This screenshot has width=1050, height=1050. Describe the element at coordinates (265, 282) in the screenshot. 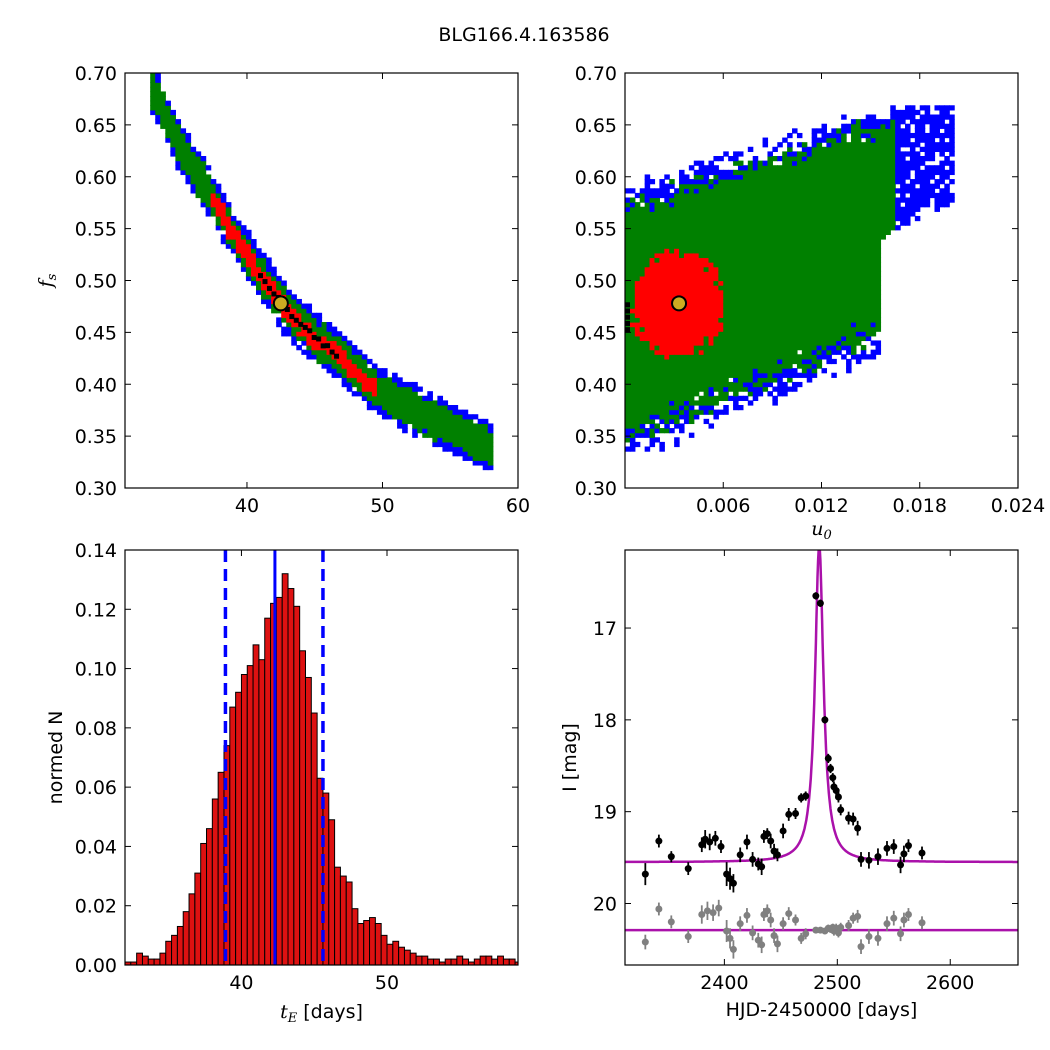

I see `cell-best` at that location.